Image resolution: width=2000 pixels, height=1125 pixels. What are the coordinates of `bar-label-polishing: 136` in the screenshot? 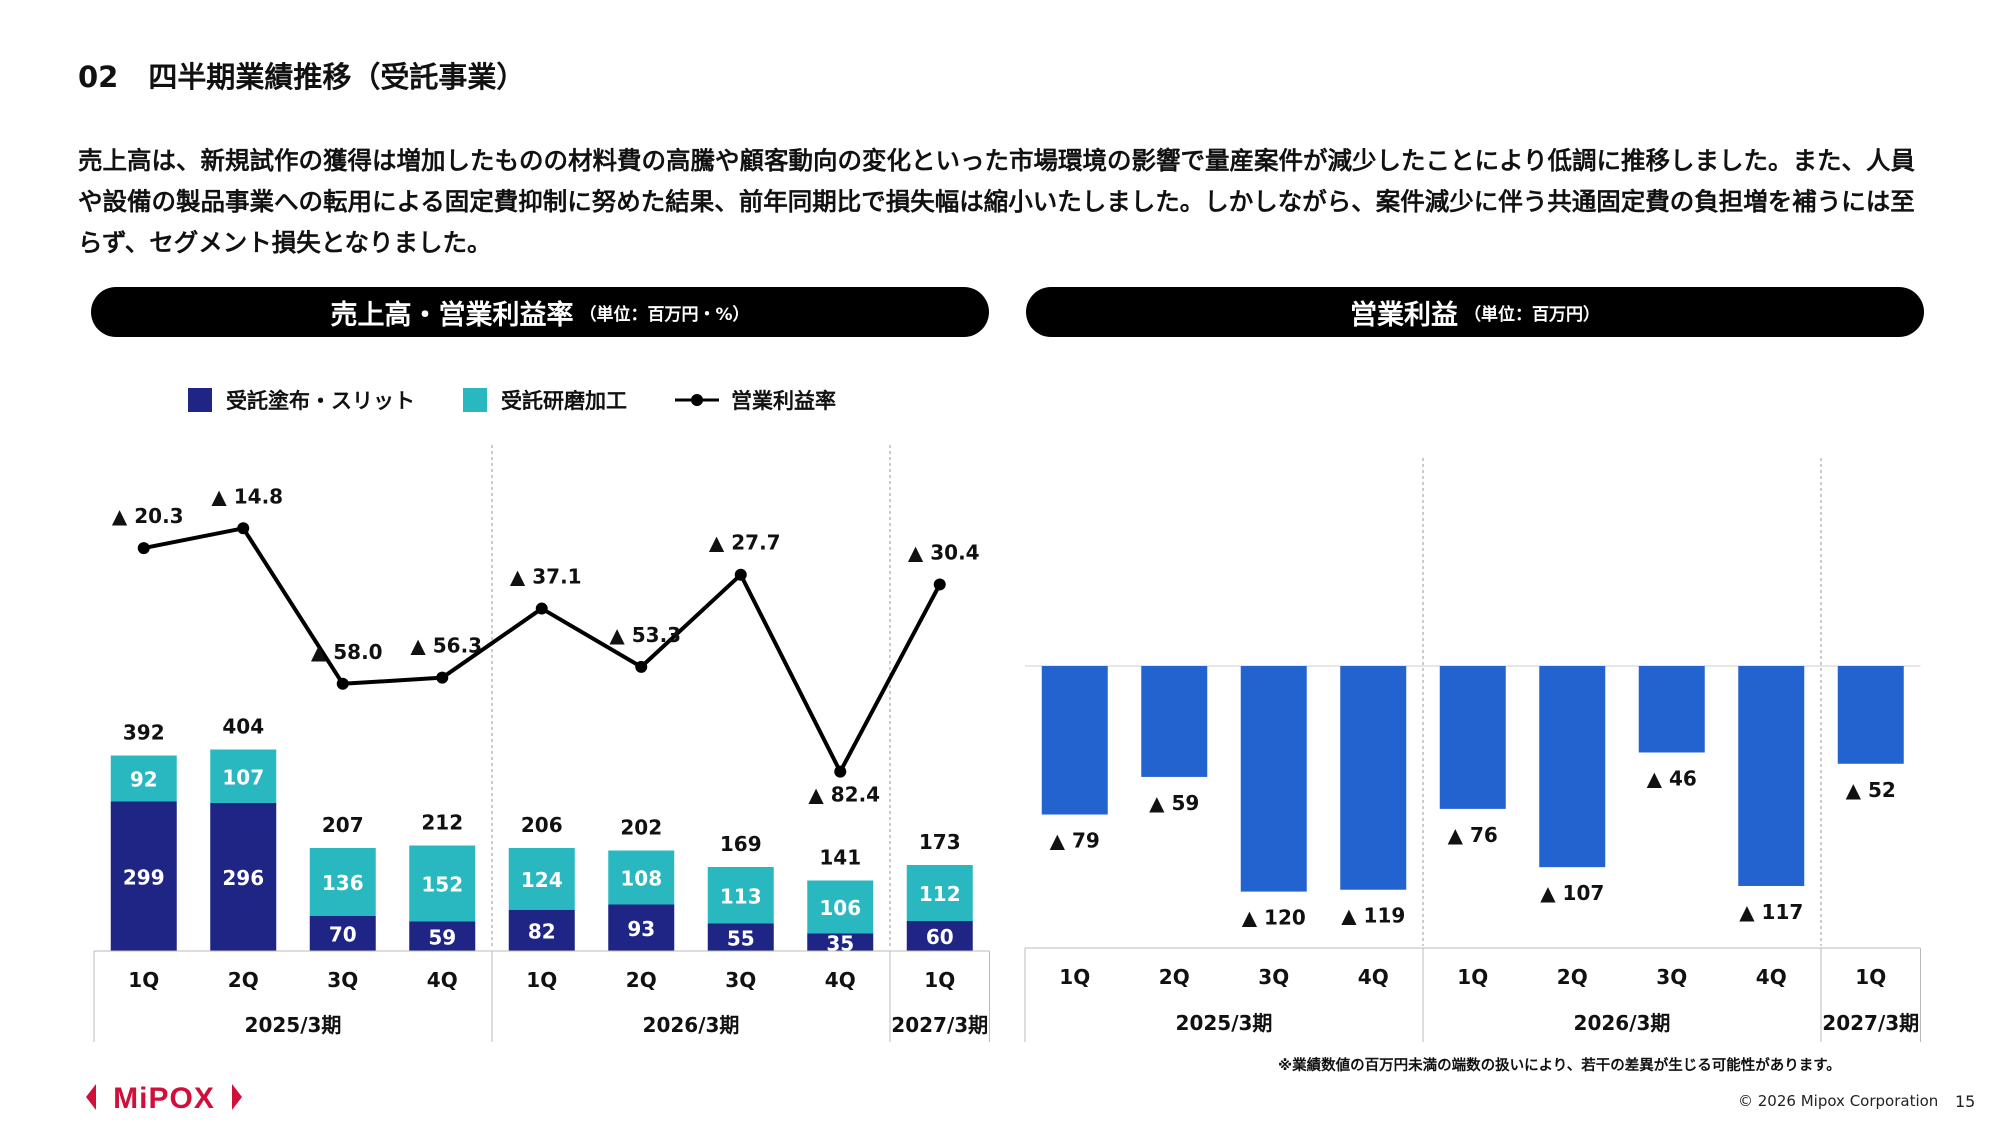 It's located at (343, 883).